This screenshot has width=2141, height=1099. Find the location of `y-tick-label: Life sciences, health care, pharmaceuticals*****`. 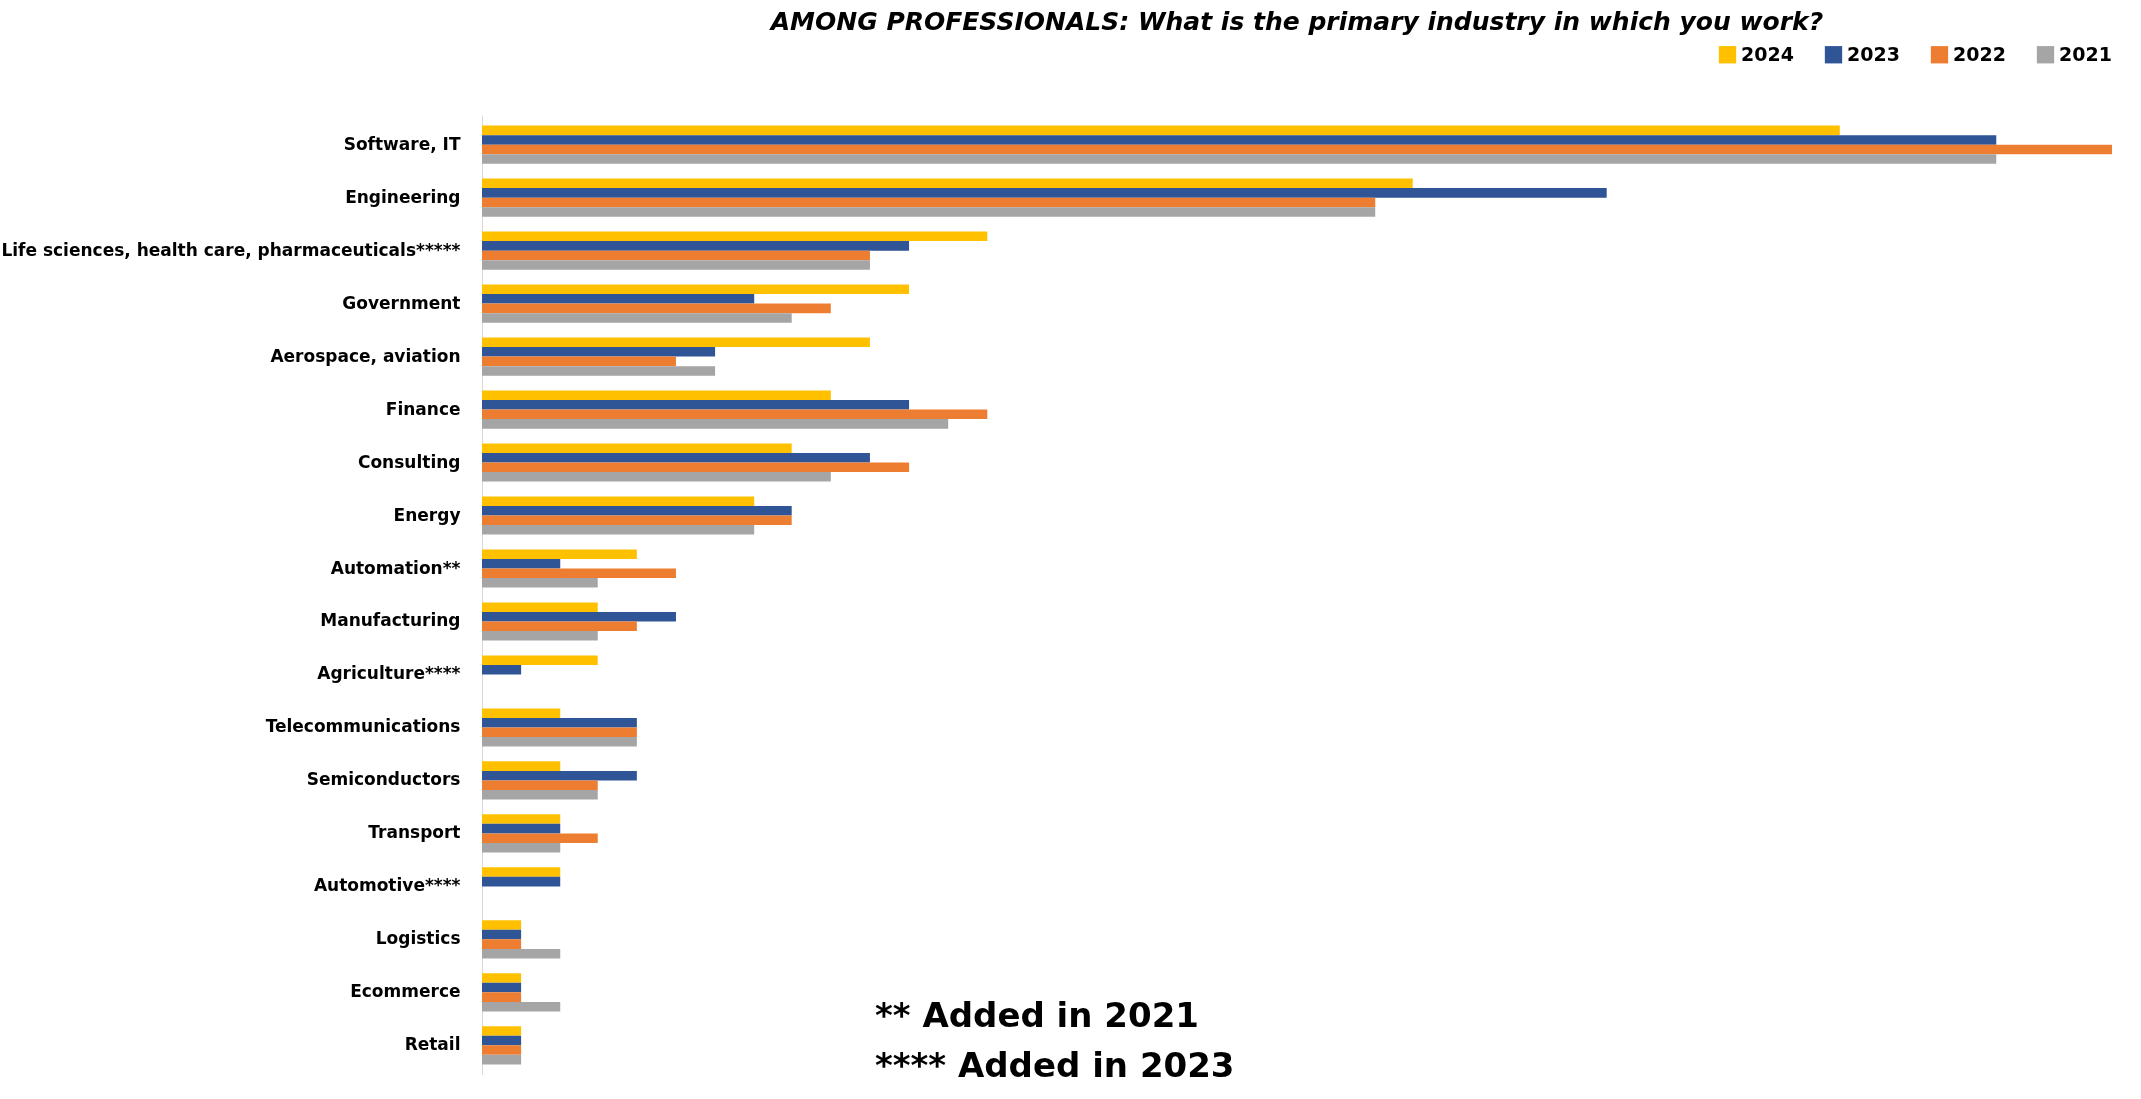

y-tick-label: Life sciences, health care, pharmaceuticals***** is located at coordinates (231, 249).